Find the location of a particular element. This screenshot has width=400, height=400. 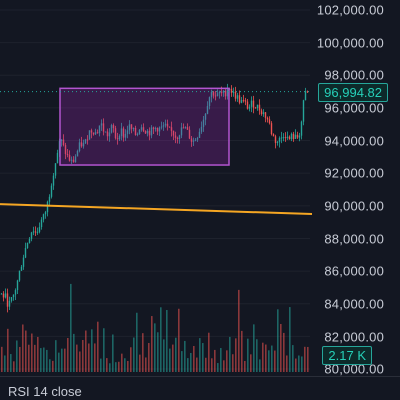

price-tick: 80,000.00 is located at coordinates (354, 369).